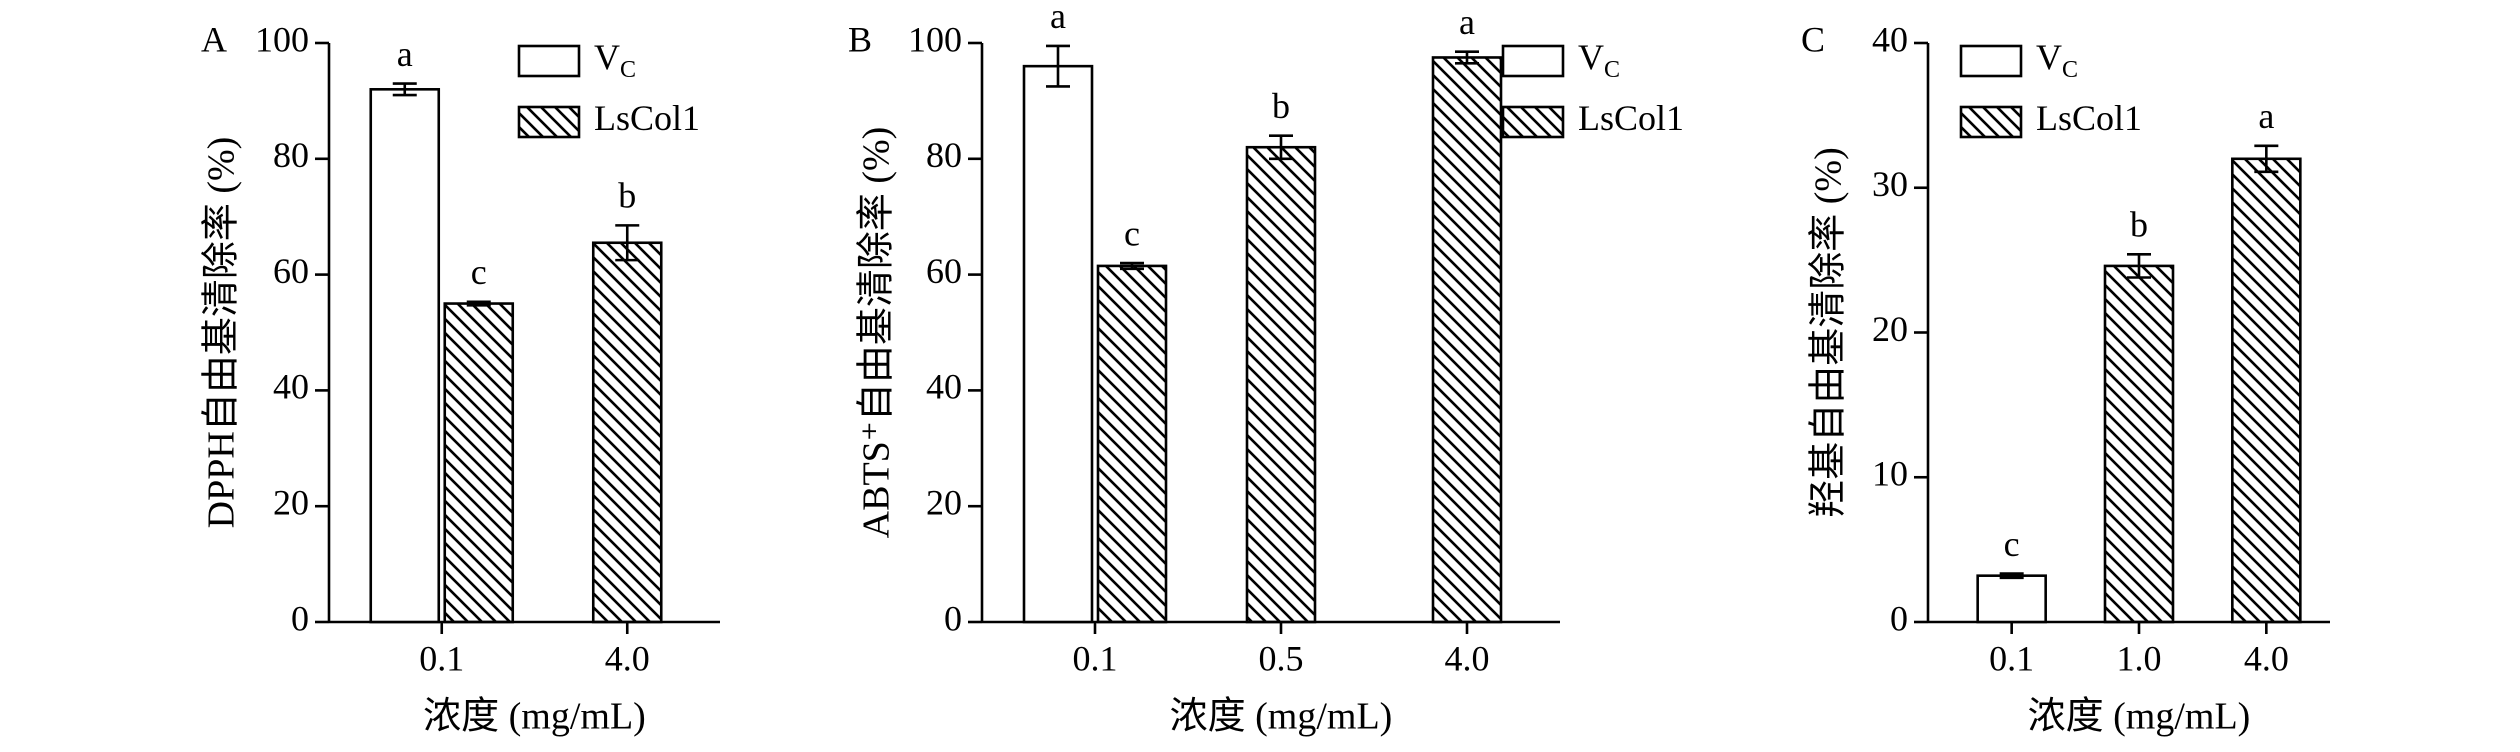  Describe the element at coordinates (2139, 658) in the screenshot. I see `x-tick-label: 1.0` at that location.